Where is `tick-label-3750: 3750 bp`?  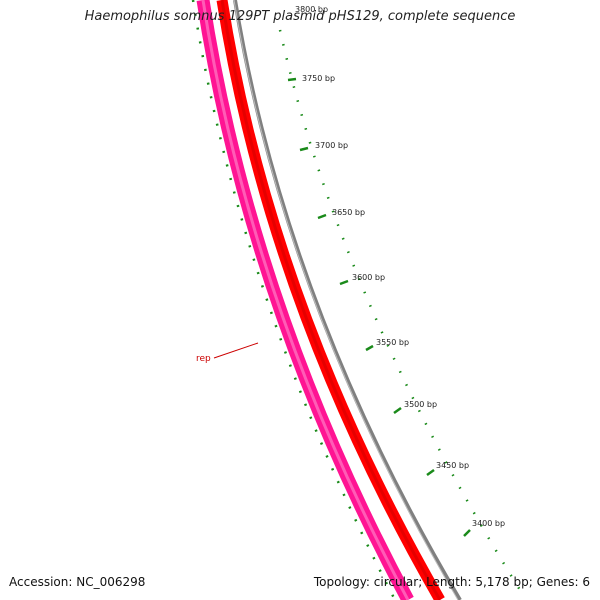
tick-label-3750: 3750 bp is located at coordinates (318, 78).